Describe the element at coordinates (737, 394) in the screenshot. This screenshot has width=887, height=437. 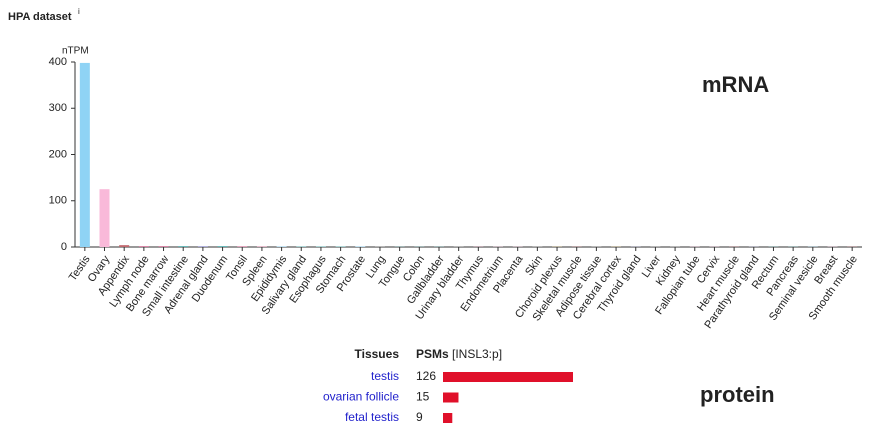
I see `protein-label: protein` at that location.